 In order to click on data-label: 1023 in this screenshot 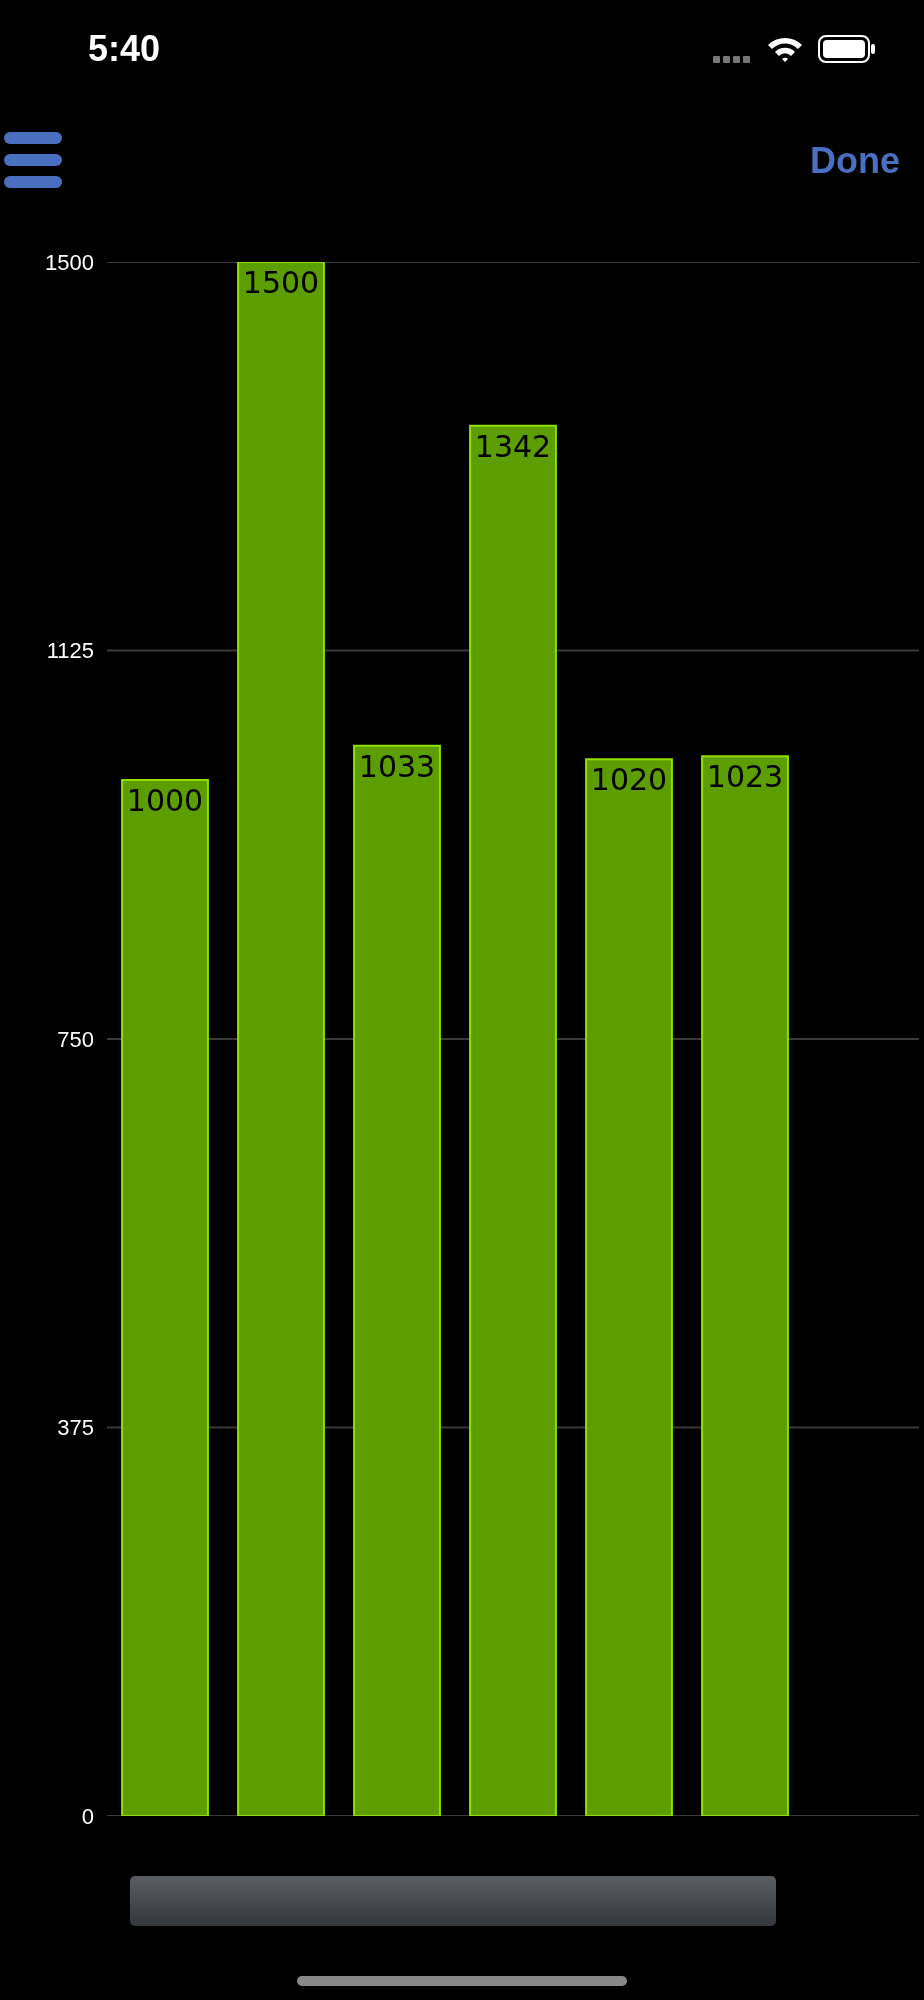, I will do `click(745, 777)`.